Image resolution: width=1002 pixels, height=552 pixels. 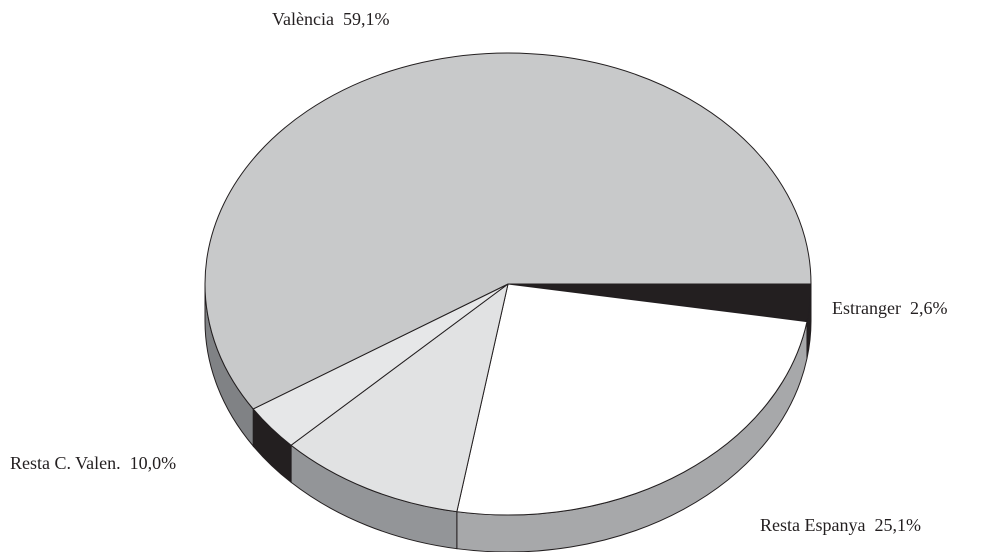 What do you see at coordinates (929, 308) in the screenshot?
I see `value-label: 2,6%` at bounding box center [929, 308].